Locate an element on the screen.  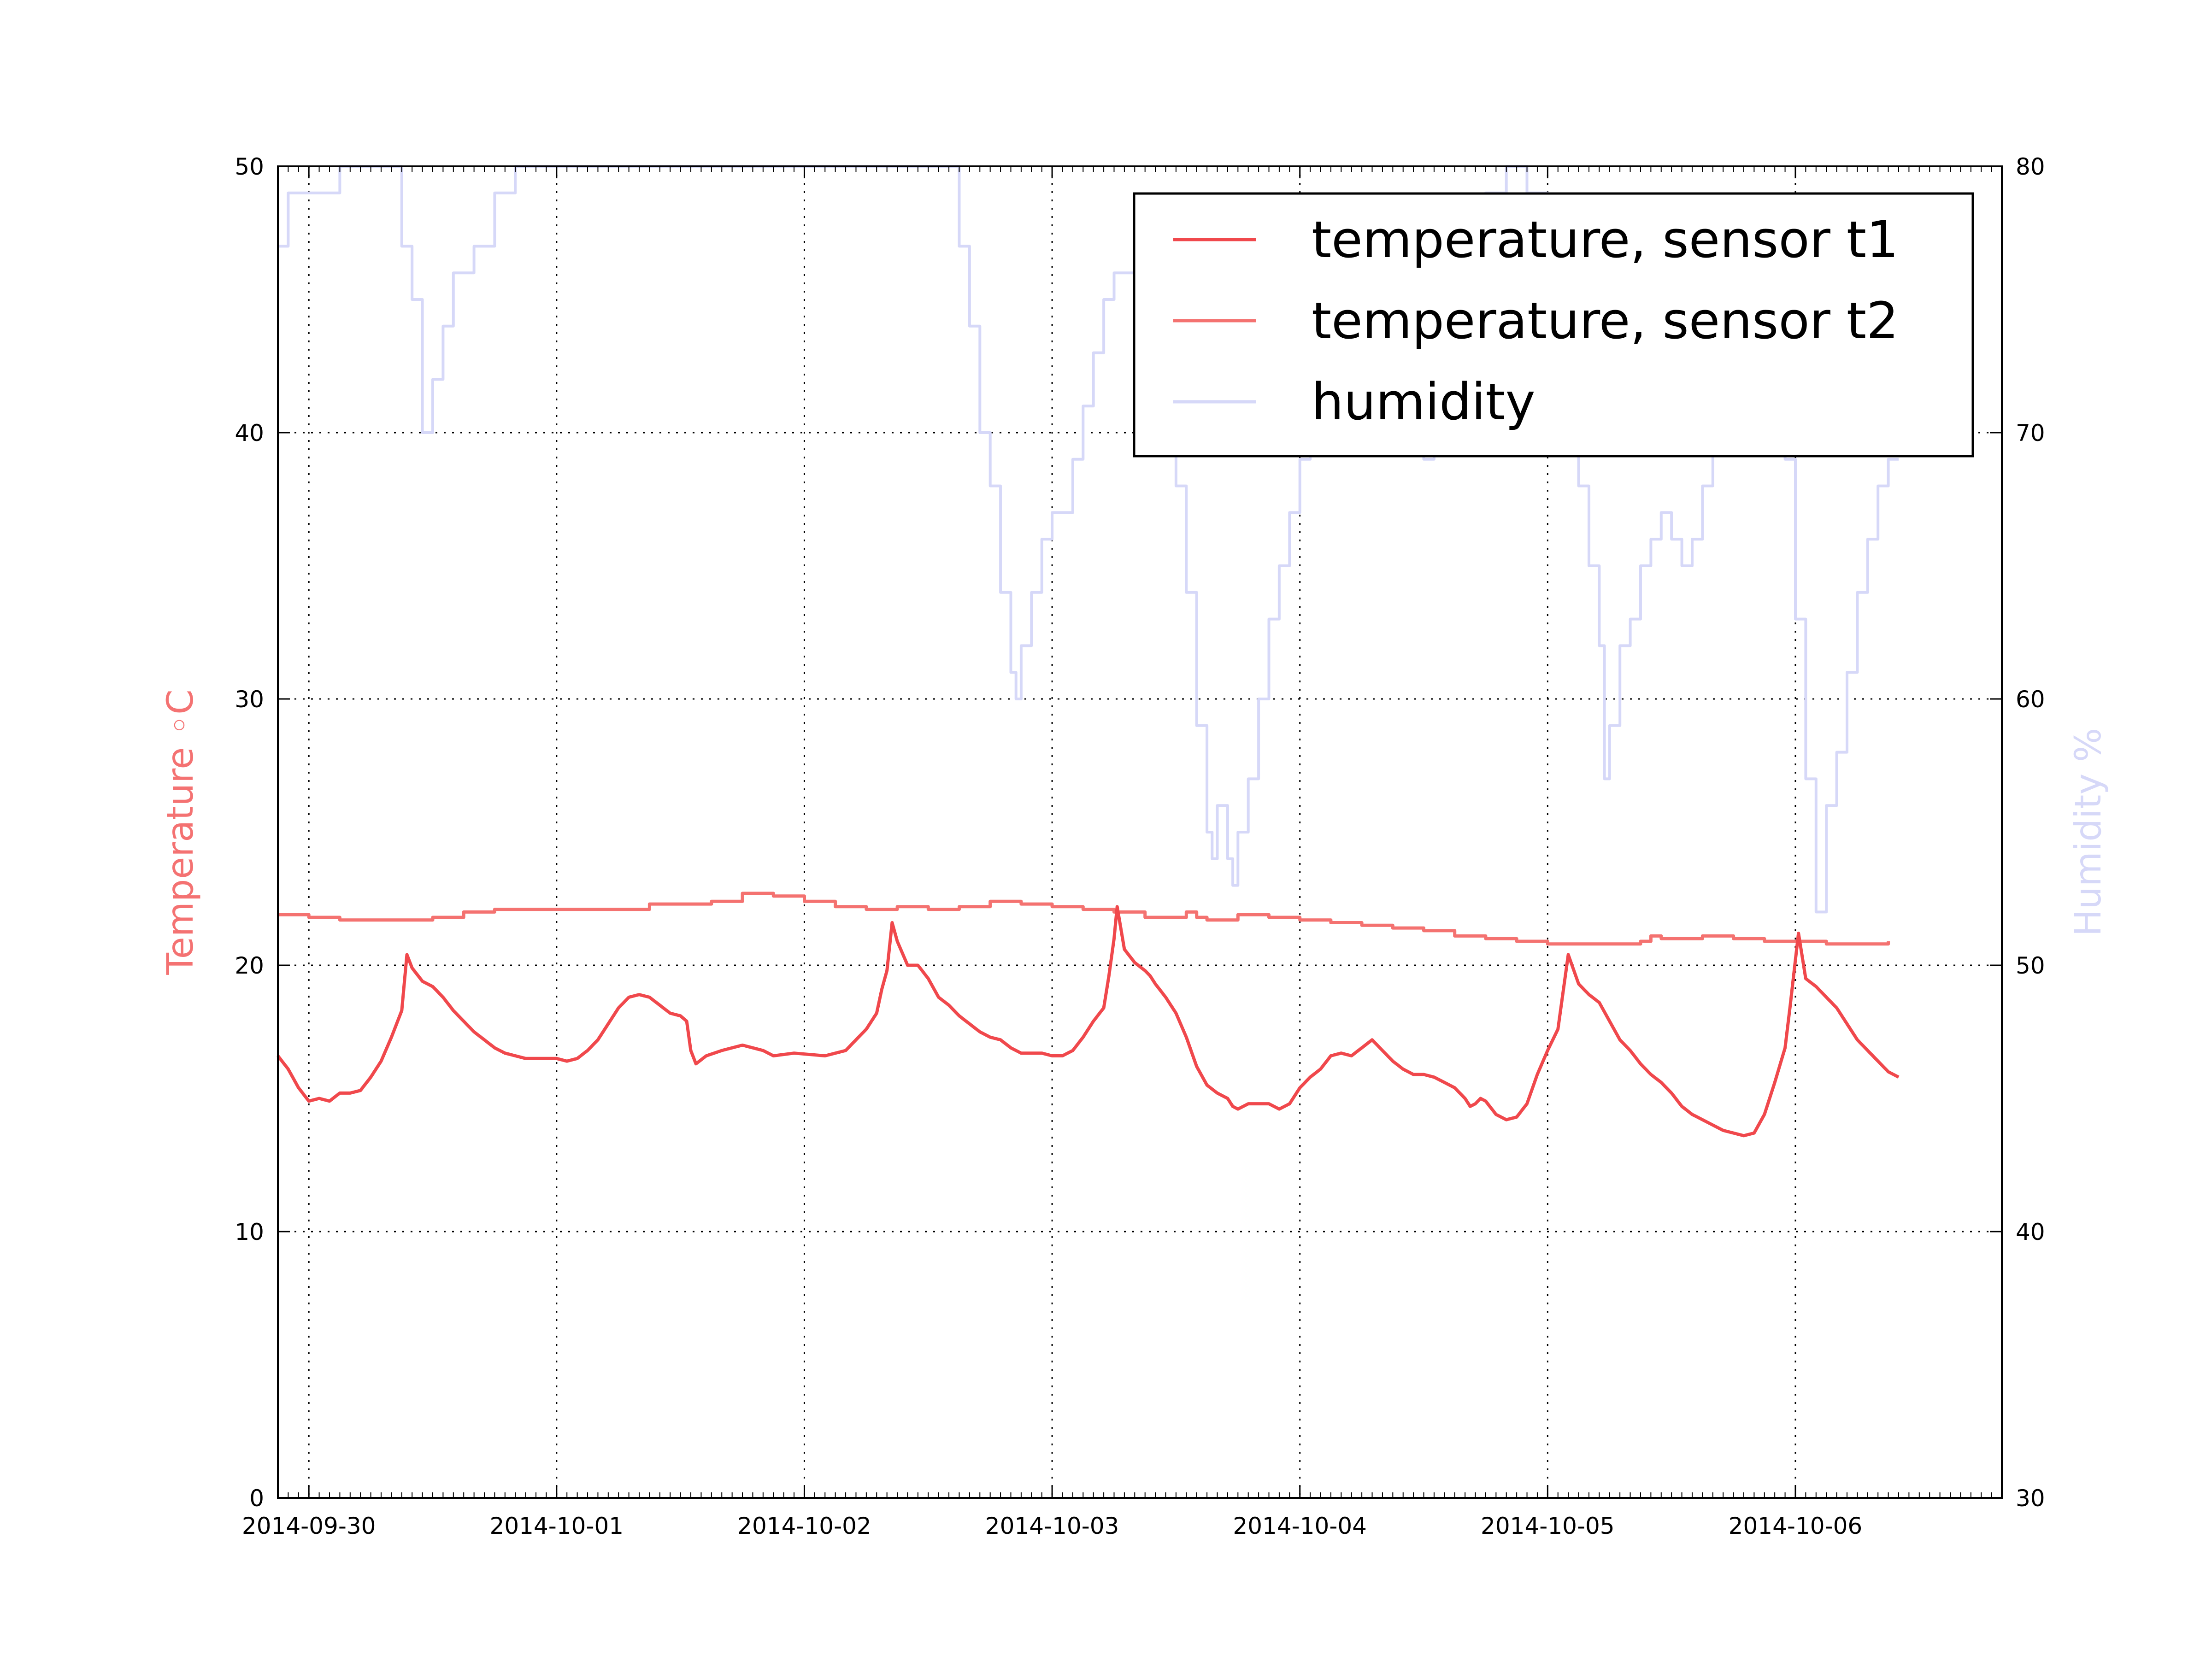
x-tick-label: 2014-10-05 is located at coordinates (1548, 1526).